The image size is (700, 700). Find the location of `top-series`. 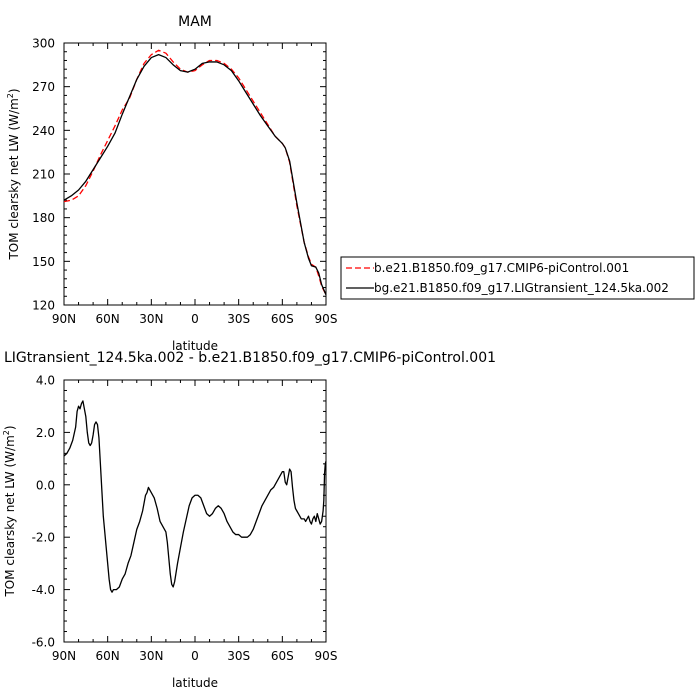

top-series is located at coordinates (195, 172).